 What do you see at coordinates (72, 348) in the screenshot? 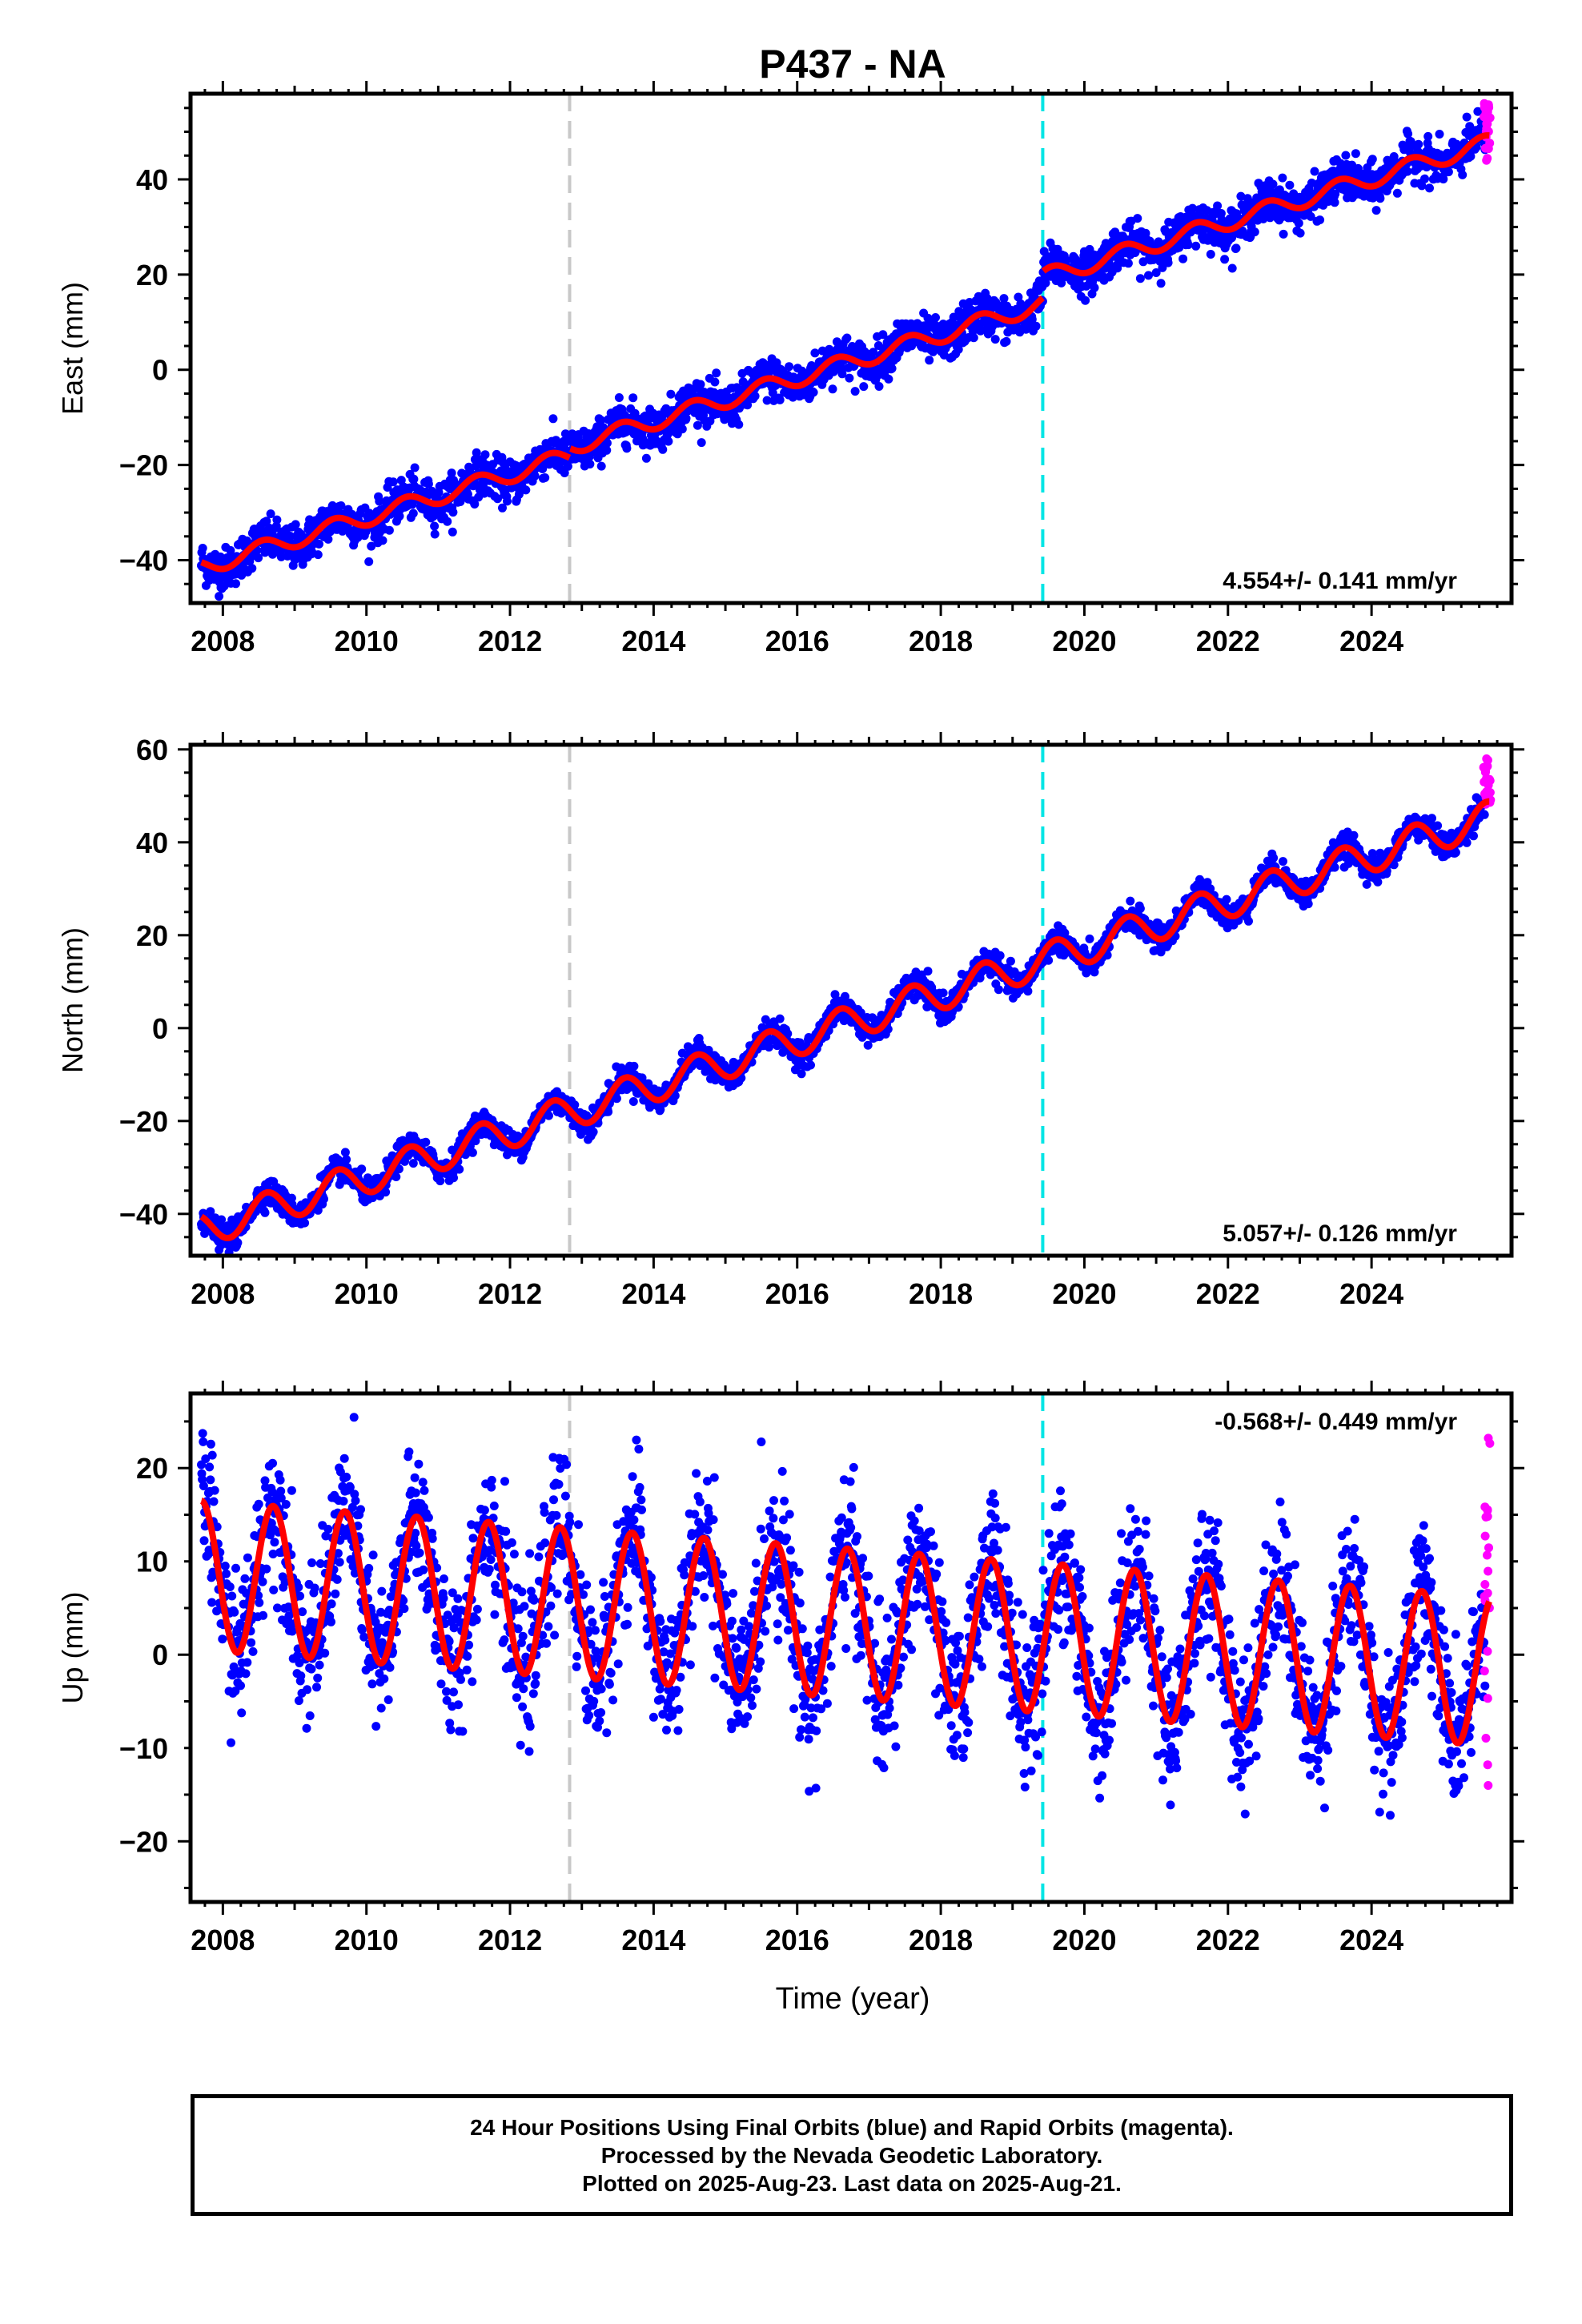
I see `y-axis-title: East (mm)` at bounding box center [72, 348].